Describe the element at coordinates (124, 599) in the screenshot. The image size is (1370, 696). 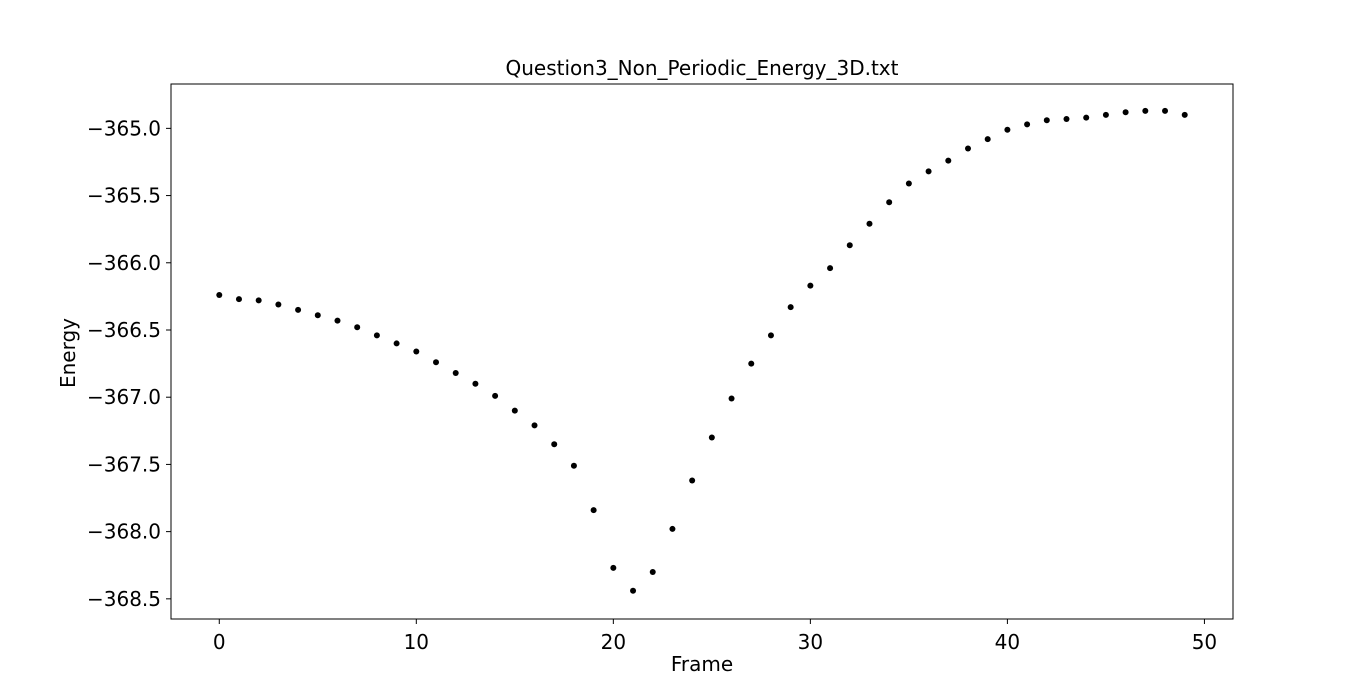
I see `y-tick-label: −368.5` at that location.